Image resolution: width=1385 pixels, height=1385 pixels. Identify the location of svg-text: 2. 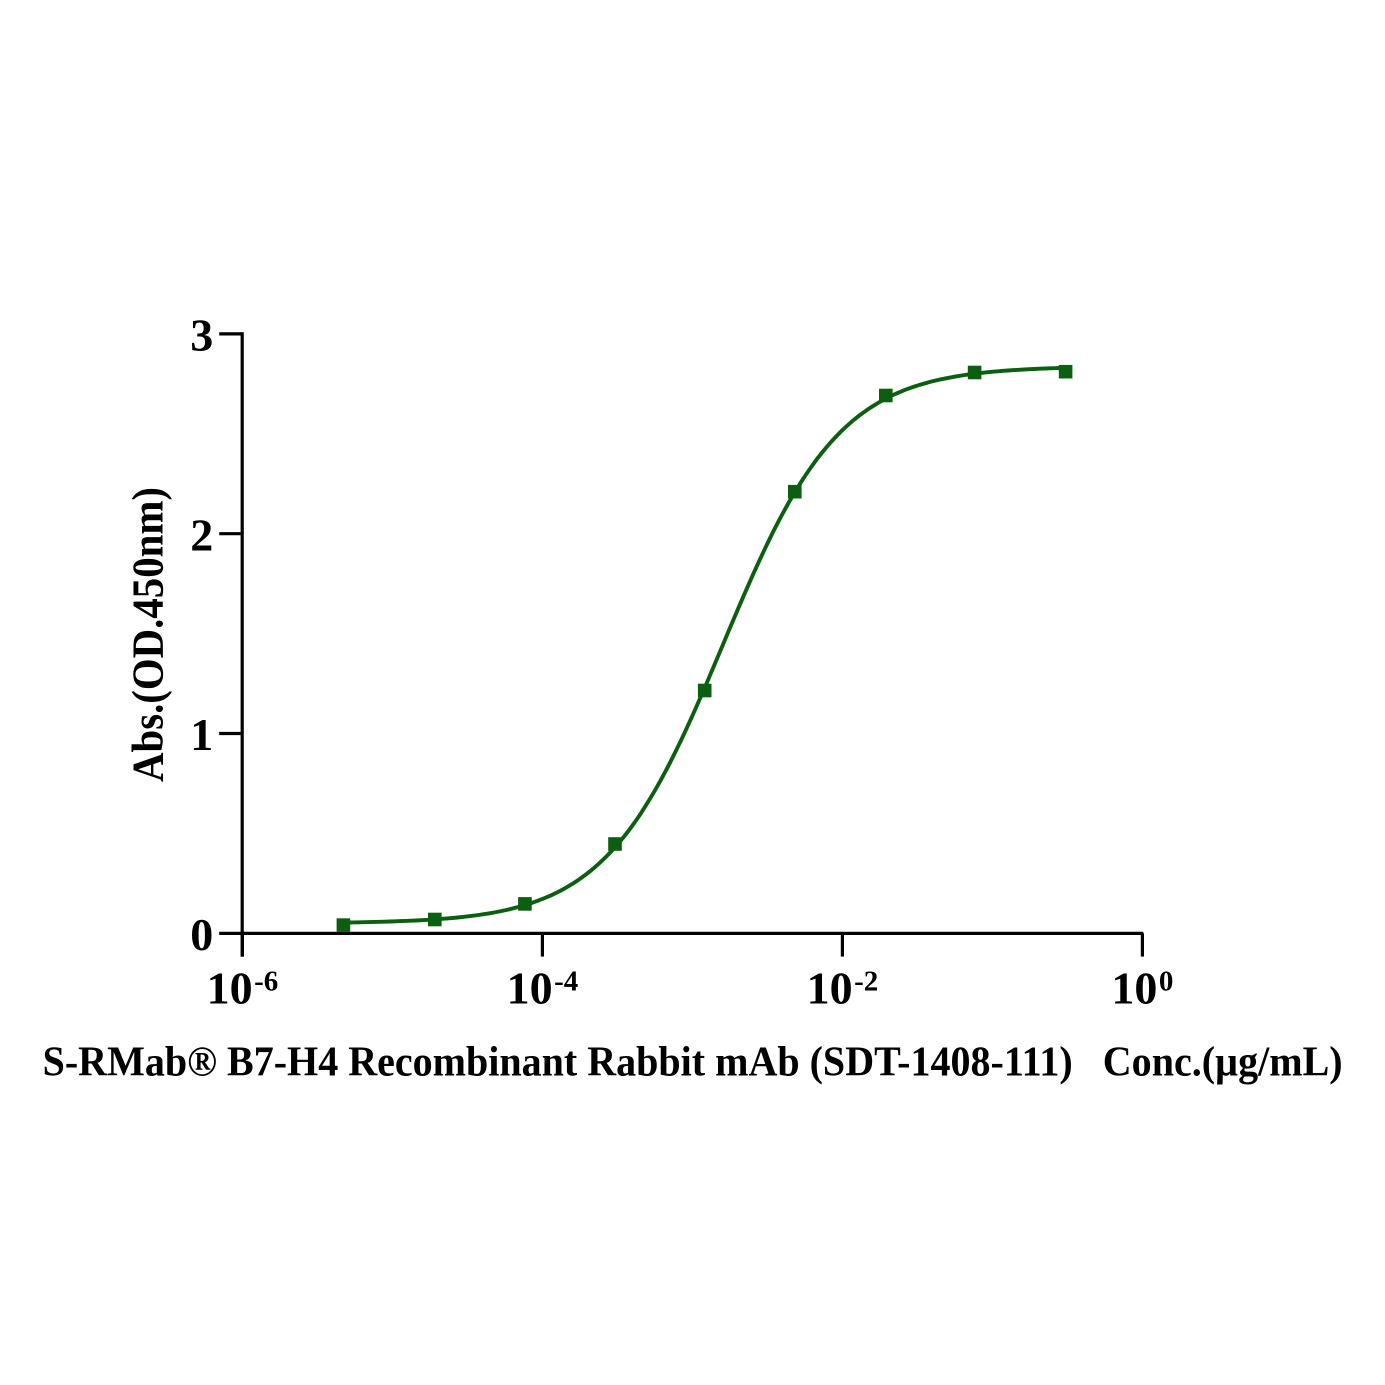
(201, 534).